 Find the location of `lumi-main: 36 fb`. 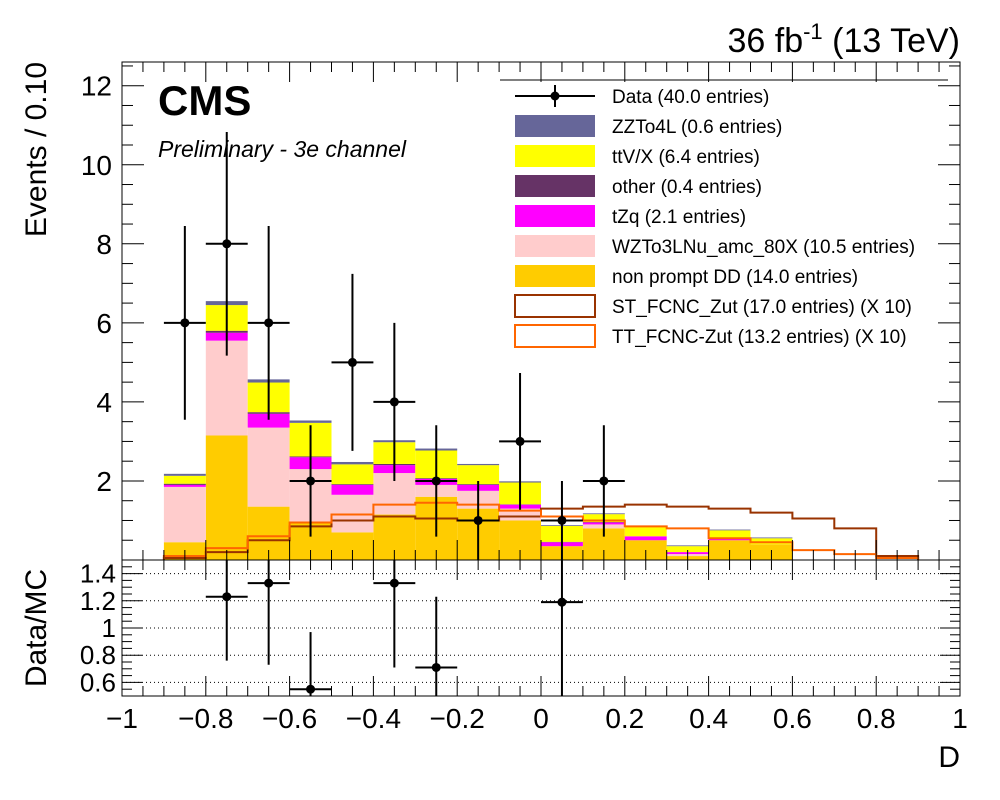

lumi-main: 36 fb is located at coordinates (765, 41).